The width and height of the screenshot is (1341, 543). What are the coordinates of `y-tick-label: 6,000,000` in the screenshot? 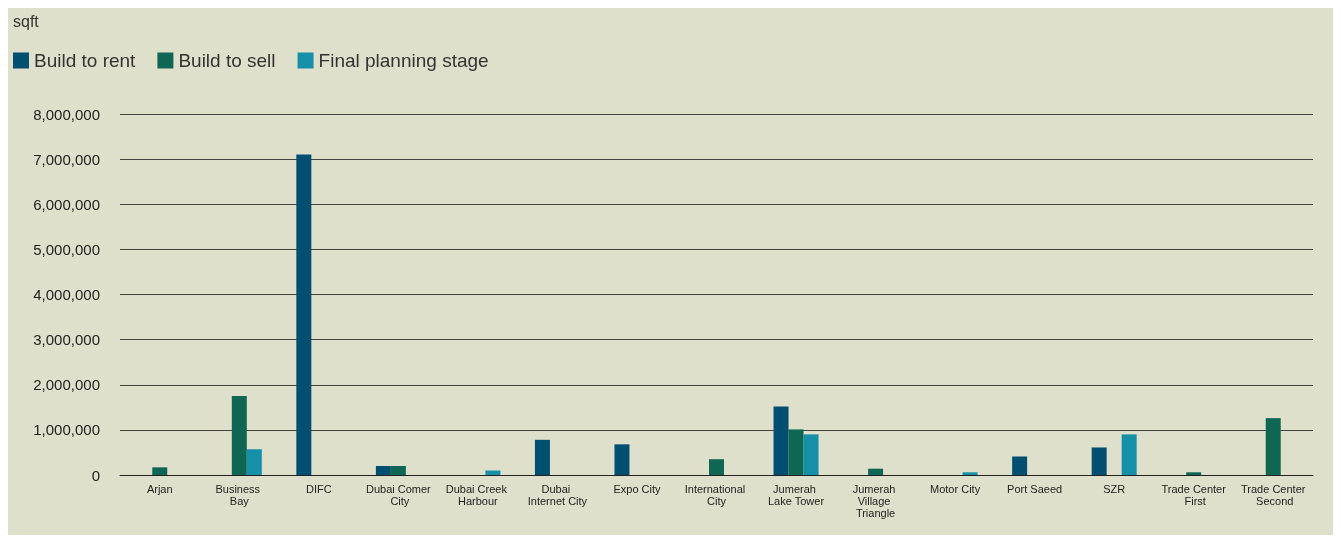 It's located at (66, 204).